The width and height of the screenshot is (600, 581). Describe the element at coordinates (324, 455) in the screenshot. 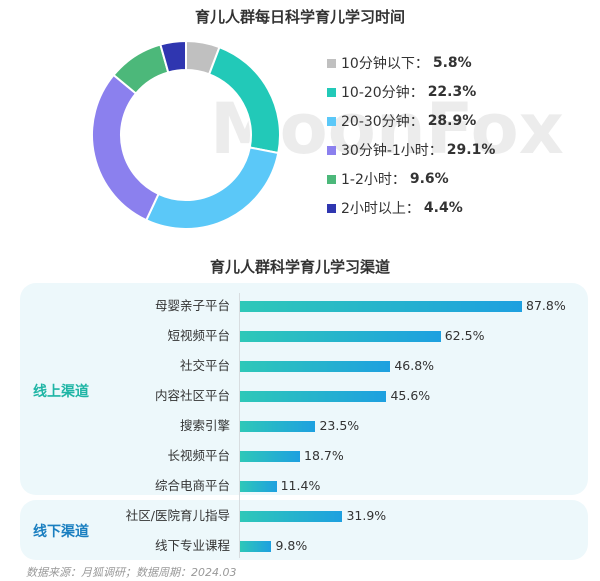

I see `bar-value-label: 18.7%` at that location.